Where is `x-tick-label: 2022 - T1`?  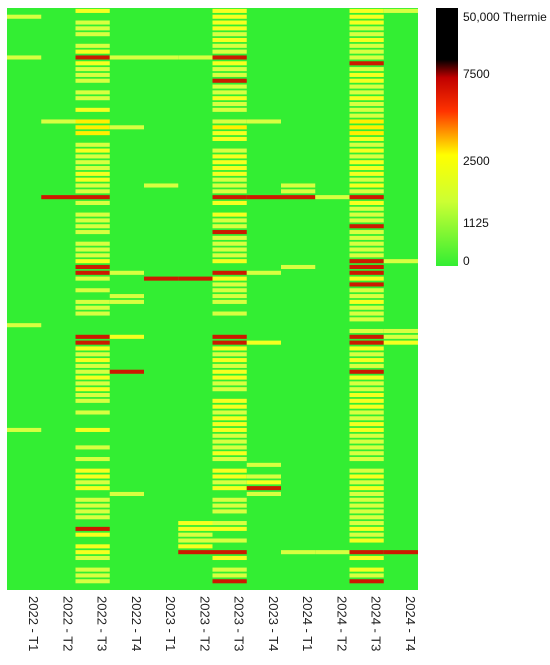 x-tick-label: 2022 - T1 is located at coordinates (33, 623).